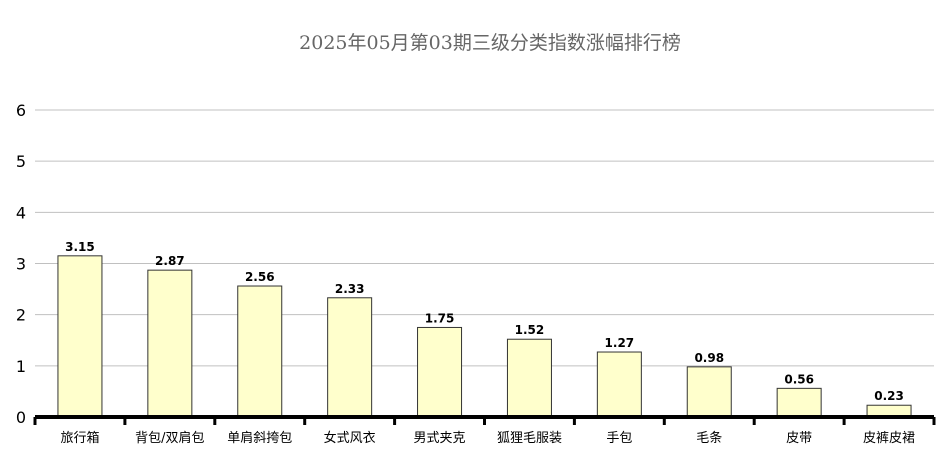 The width and height of the screenshot is (946, 471). I want to click on y-tick-label: 0, so click(21, 417).